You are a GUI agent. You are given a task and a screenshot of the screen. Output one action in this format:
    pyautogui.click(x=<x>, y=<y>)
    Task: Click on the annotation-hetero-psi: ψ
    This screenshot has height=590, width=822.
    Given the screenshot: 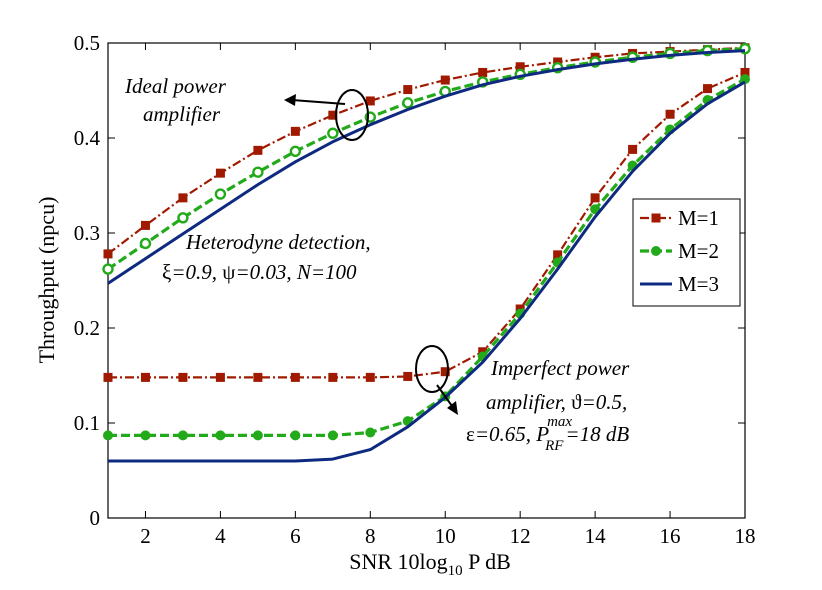 What is the action you would take?
    pyautogui.click(x=228, y=272)
    